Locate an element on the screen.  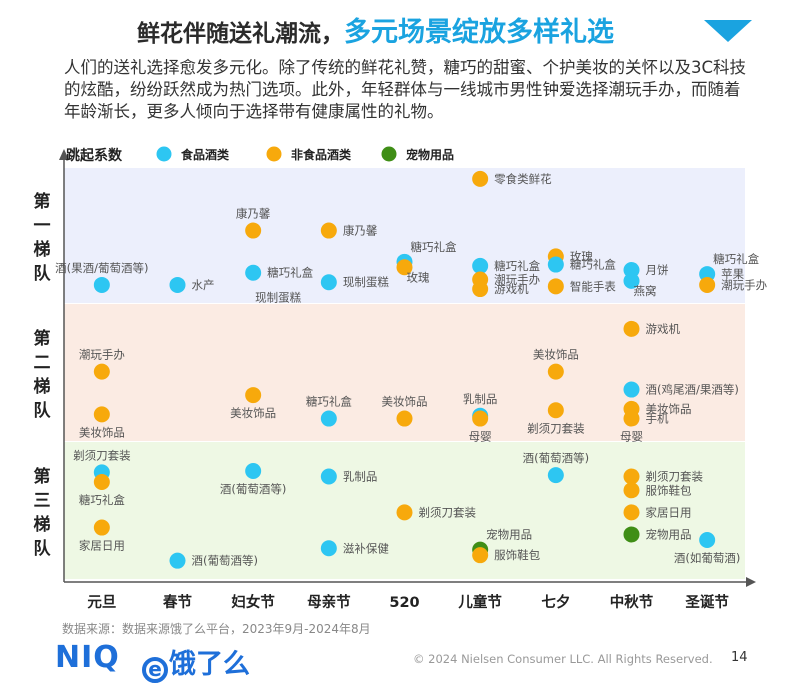
data-label: 酒(如葡萄酒) is located at coordinates (707, 558).